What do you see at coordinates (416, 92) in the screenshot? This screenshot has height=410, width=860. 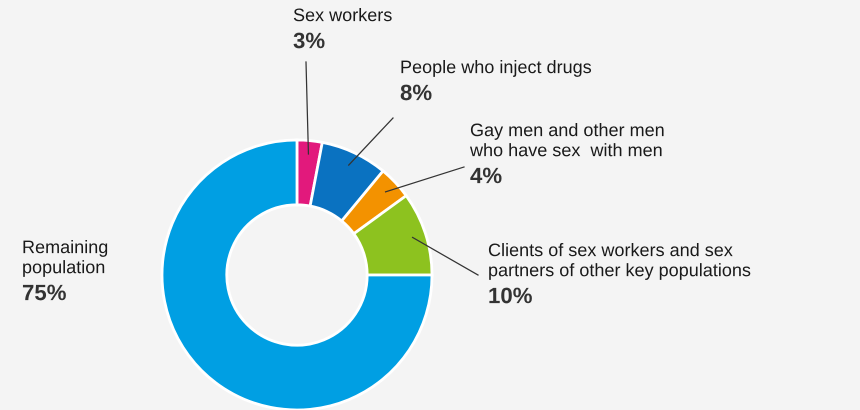 I see `data-label: 8%` at bounding box center [416, 92].